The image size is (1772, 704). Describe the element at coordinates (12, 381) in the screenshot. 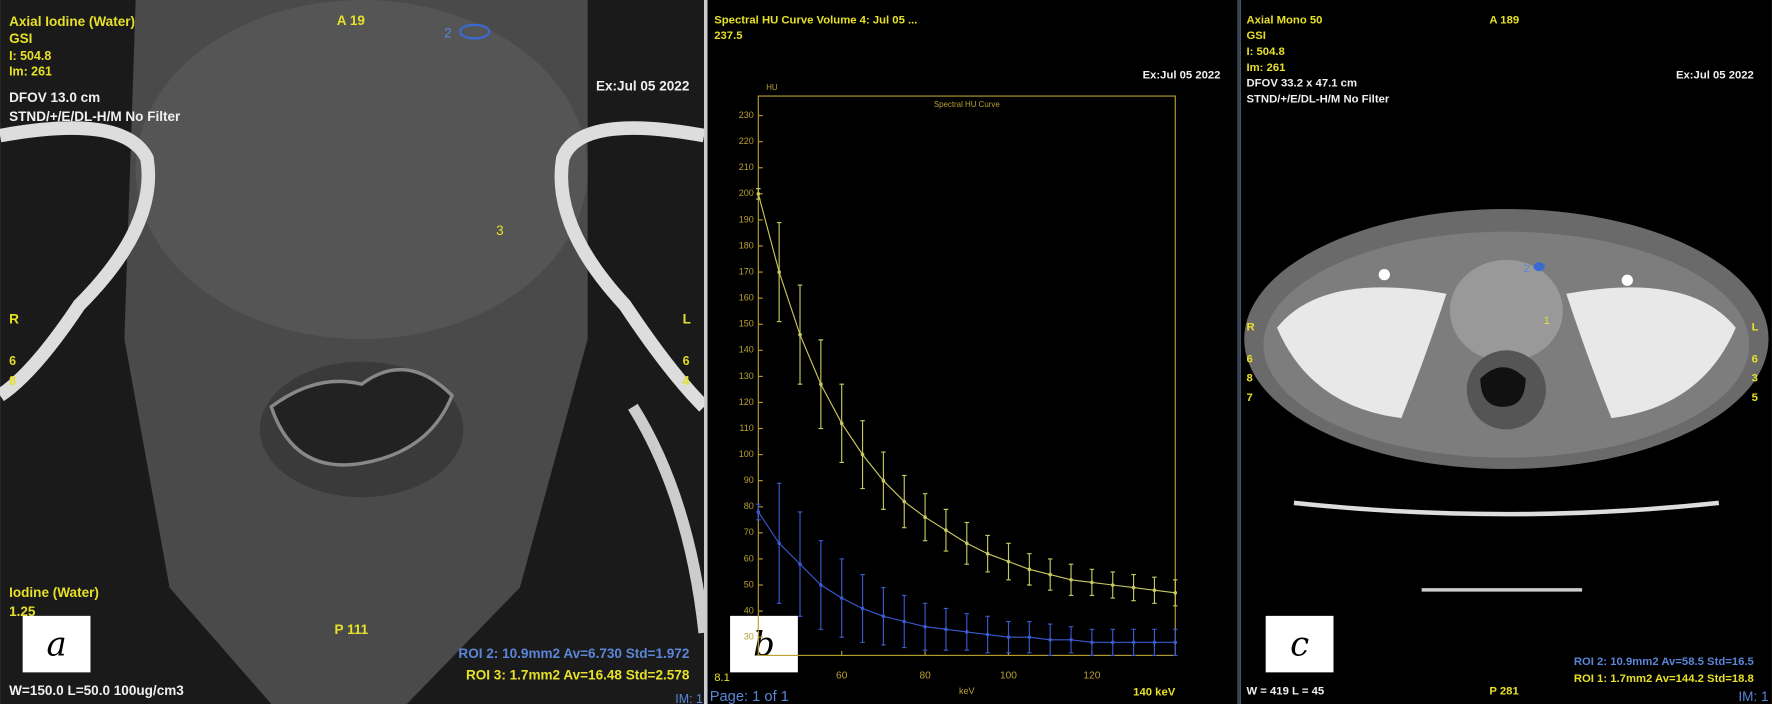

I see `overlay-text: 8` at that location.